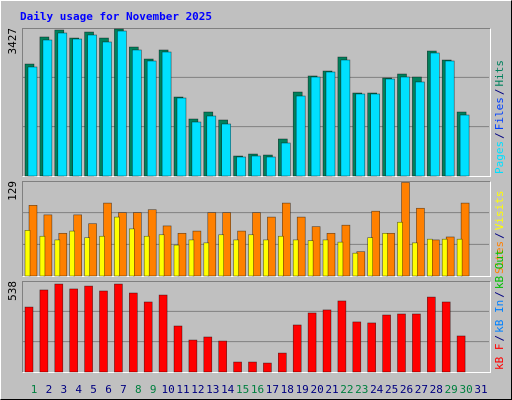 This screenshot has width=512, height=400. Describe the element at coordinates (361, 389) in the screenshot. I see `x-tick-label: 23` at that location.